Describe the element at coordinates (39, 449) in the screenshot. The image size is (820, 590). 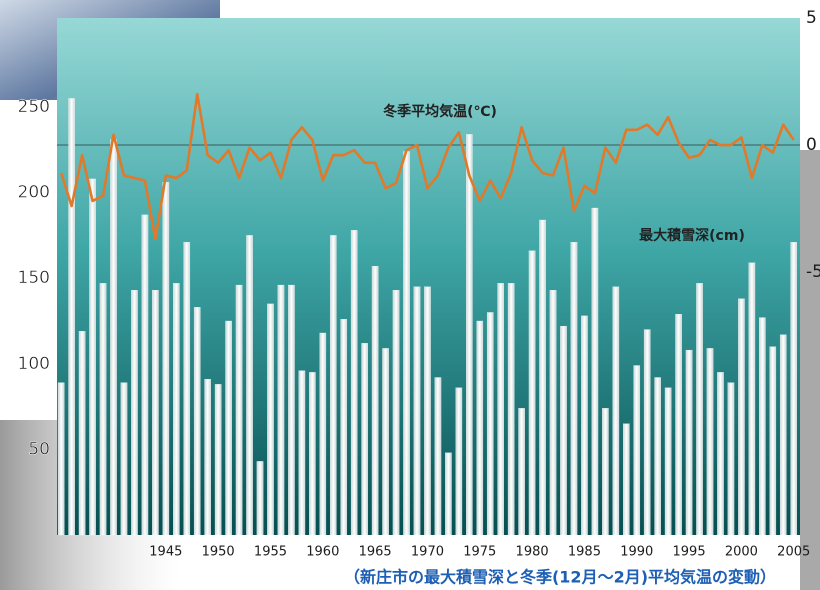
I see `y-tick-label: 50` at that location.